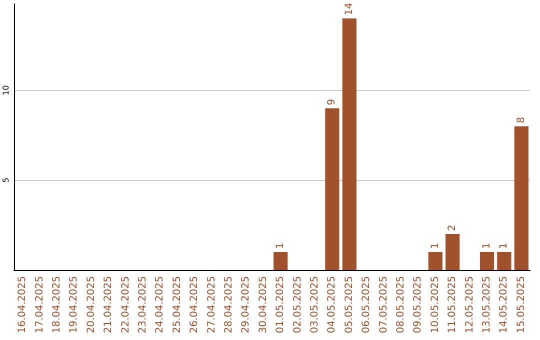 Image resolution: width=540 pixels, height=340 pixels. I want to click on x-tick-label: 29.04.2025, so click(246, 305).